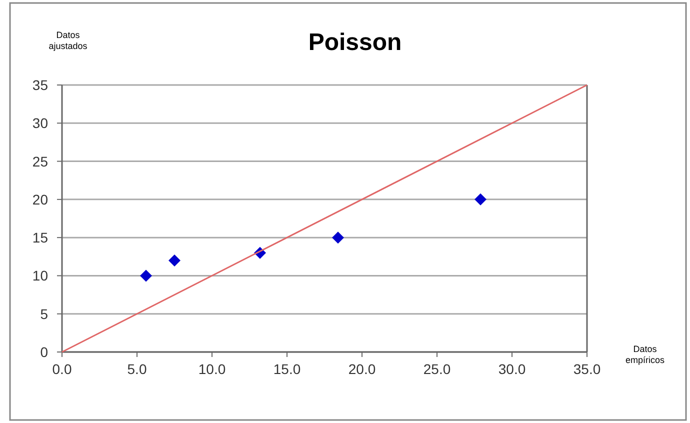 The image size is (690, 423). What do you see at coordinates (212, 369) in the screenshot?
I see `x-tick-label: 10.0` at bounding box center [212, 369].